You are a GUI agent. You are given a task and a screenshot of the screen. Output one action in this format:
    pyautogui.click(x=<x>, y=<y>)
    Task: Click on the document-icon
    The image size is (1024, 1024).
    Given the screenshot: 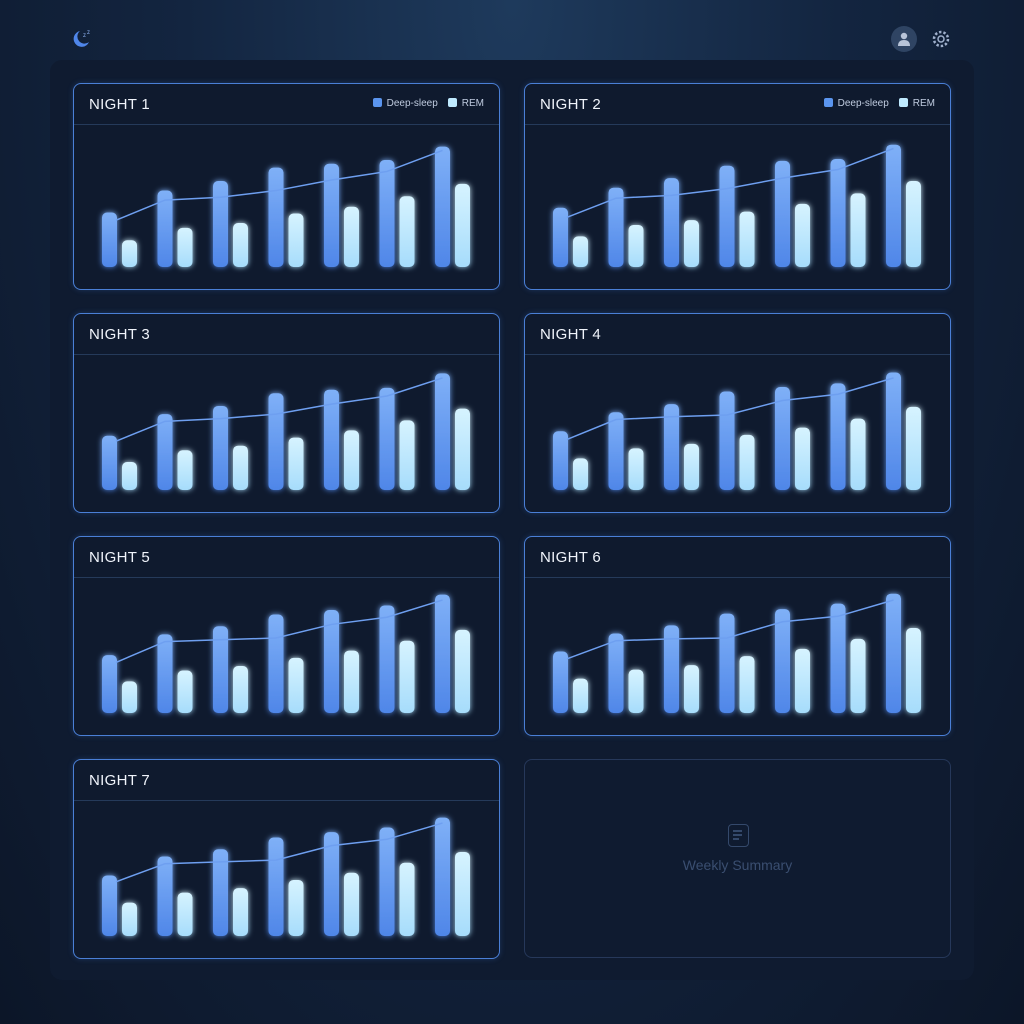 What is the action you would take?
    pyautogui.click(x=738, y=835)
    